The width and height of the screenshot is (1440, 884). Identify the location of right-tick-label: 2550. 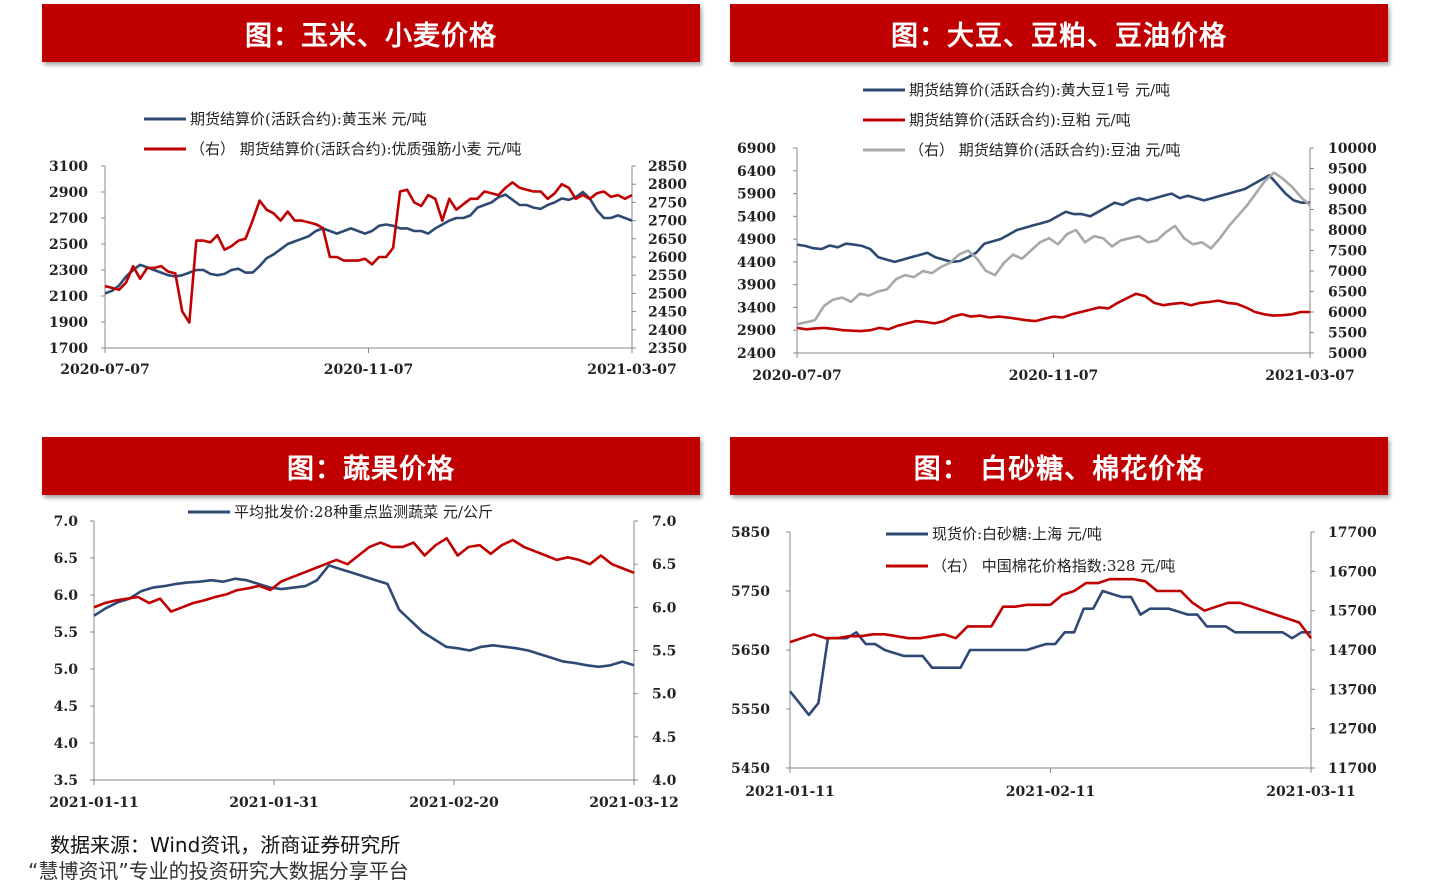
(667, 276).